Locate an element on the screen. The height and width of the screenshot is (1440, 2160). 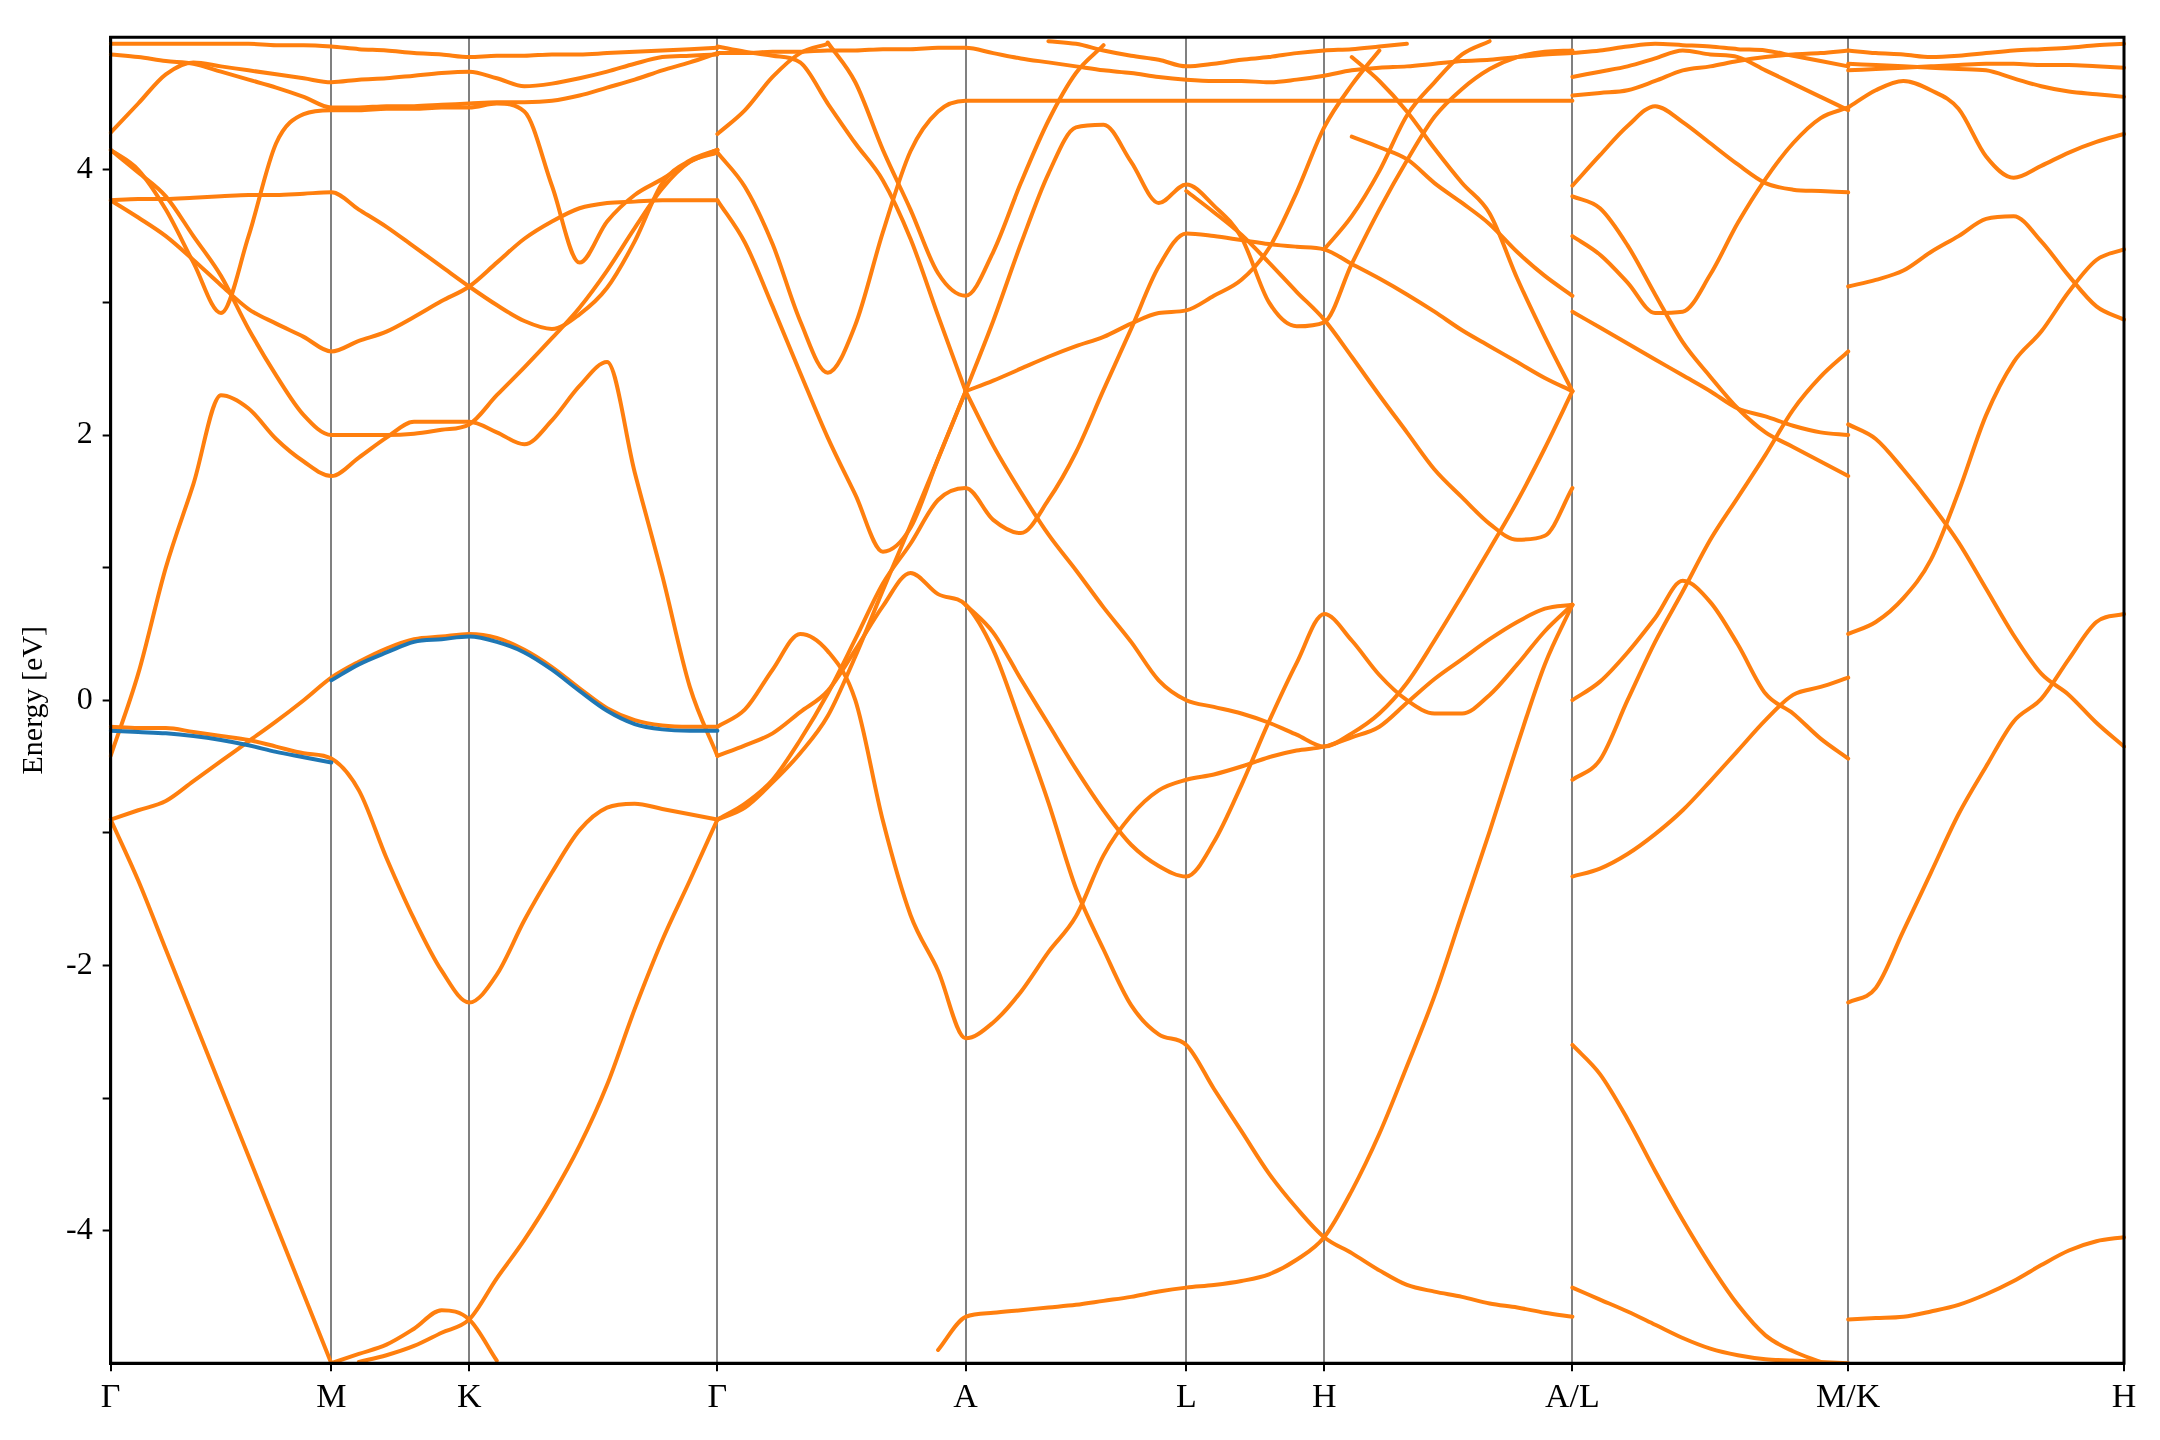
x-tick-label: L is located at coordinates (1186, 1395).